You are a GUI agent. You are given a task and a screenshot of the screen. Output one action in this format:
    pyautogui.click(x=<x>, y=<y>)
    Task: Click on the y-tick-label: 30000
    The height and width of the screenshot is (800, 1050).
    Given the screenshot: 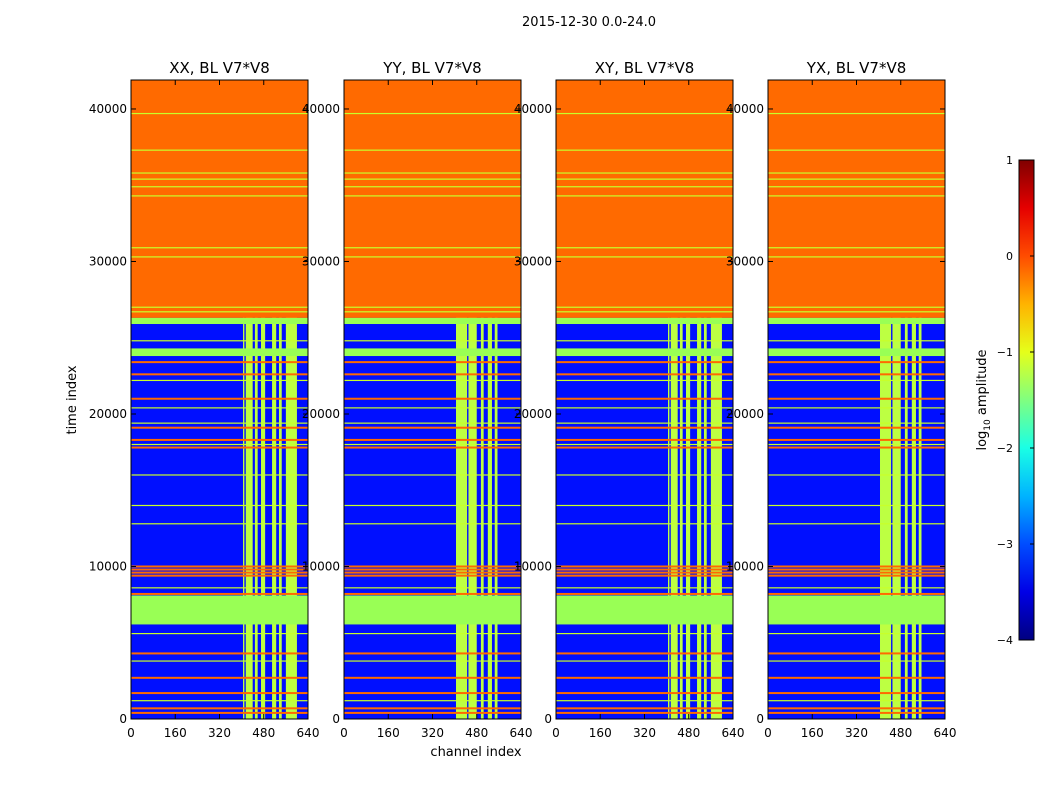 What is the action you would take?
    pyautogui.click(x=533, y=261)
    